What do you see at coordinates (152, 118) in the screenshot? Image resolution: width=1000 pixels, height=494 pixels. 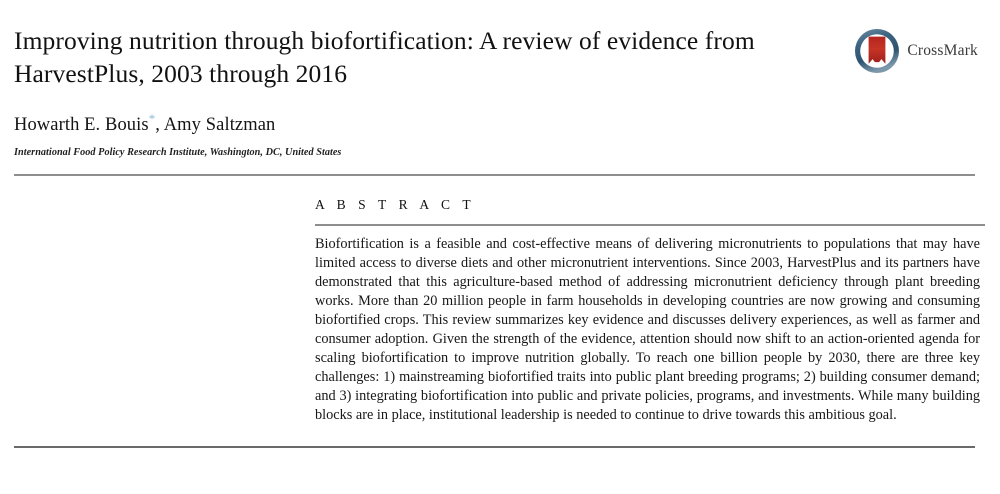 I see `corresponding-author-marker: *` at bounding box center [152, 118].